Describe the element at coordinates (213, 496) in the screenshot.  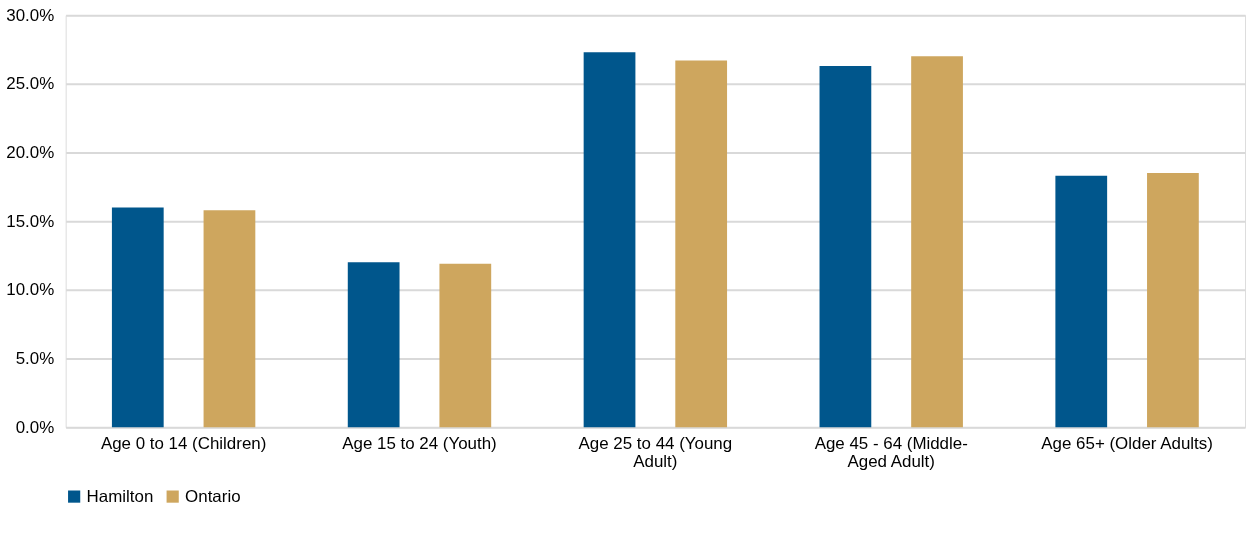
I see `legend-label: Ontario` at that location.